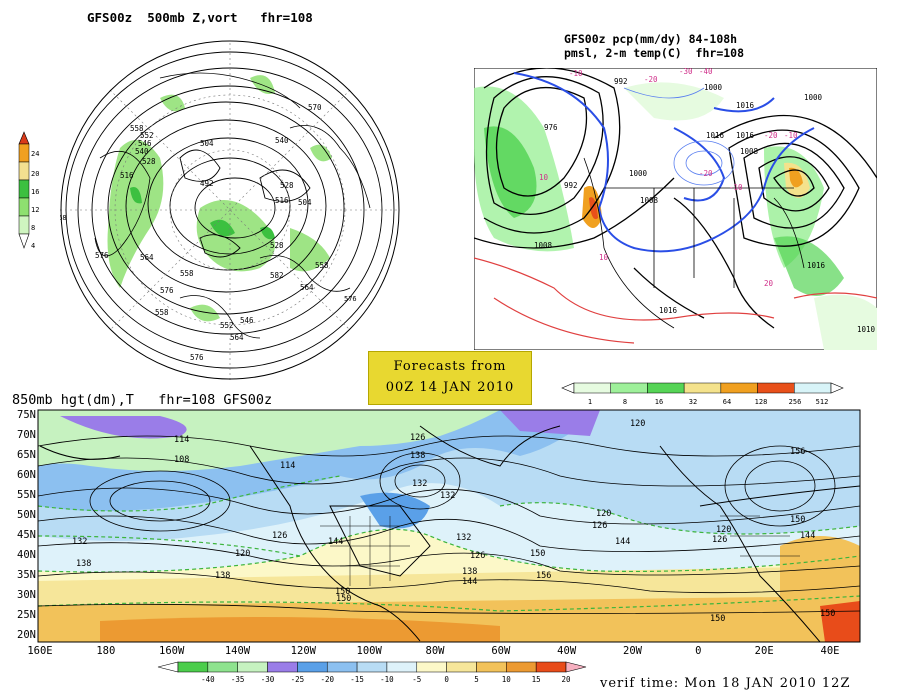 Image resolution: width=900 pixels, height=700 pixels. I want to click on polar-label: 552, so click(147, 135).